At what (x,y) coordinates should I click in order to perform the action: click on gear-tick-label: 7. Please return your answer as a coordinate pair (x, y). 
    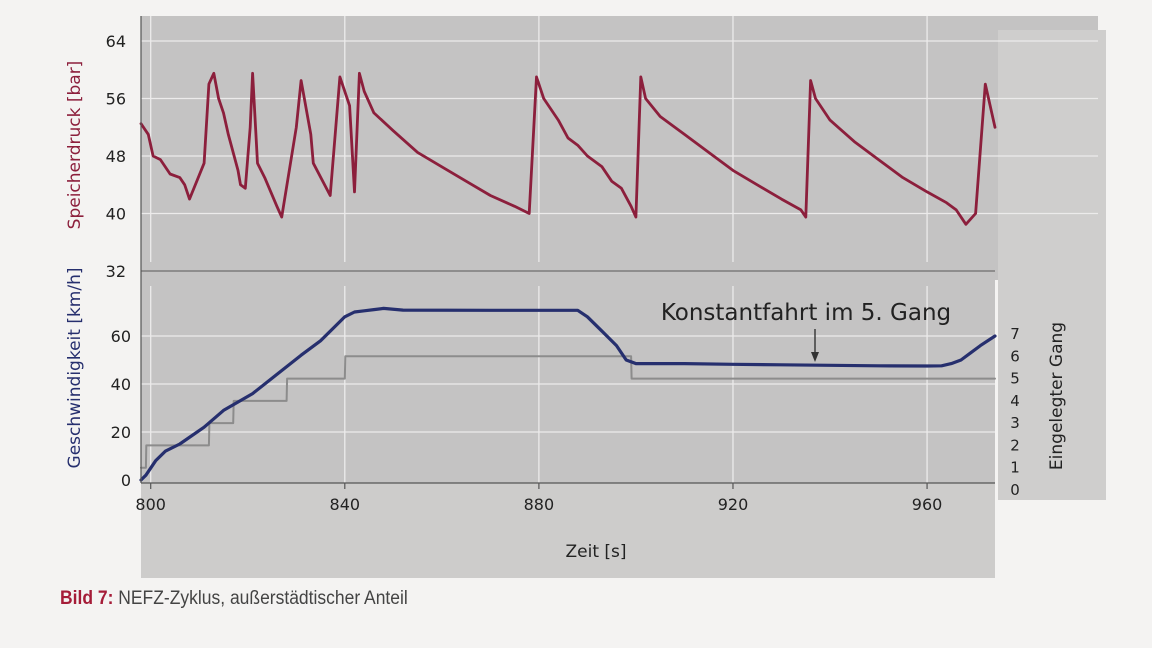
    Looking at the image, I should click on (1015, 334).